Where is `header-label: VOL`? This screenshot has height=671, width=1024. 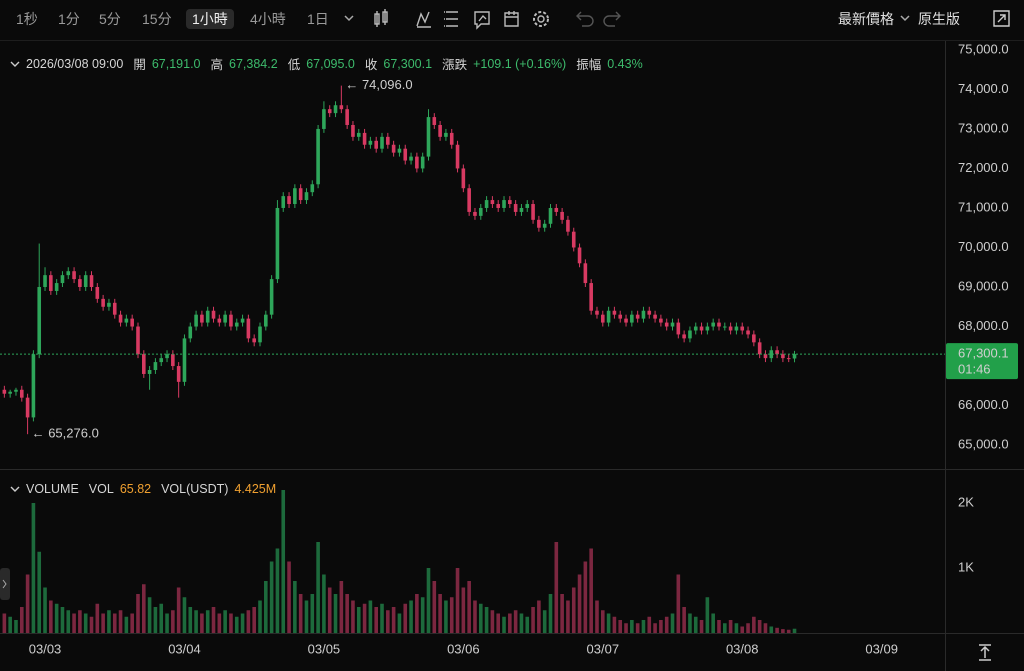 header-label: VOL is located at coordinates (101, 489).